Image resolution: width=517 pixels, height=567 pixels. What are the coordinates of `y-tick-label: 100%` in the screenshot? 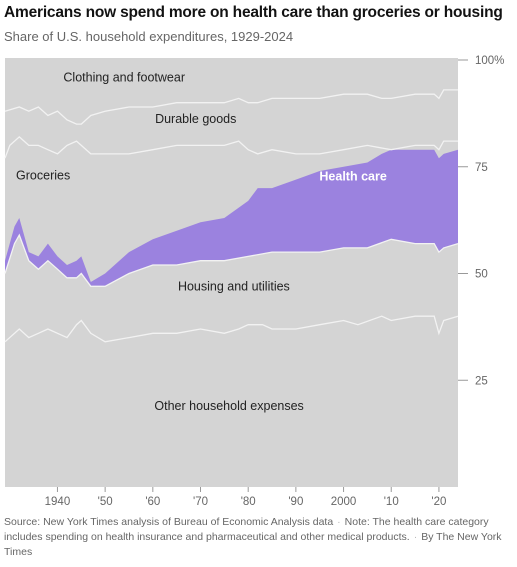 It's located at (489, 61).